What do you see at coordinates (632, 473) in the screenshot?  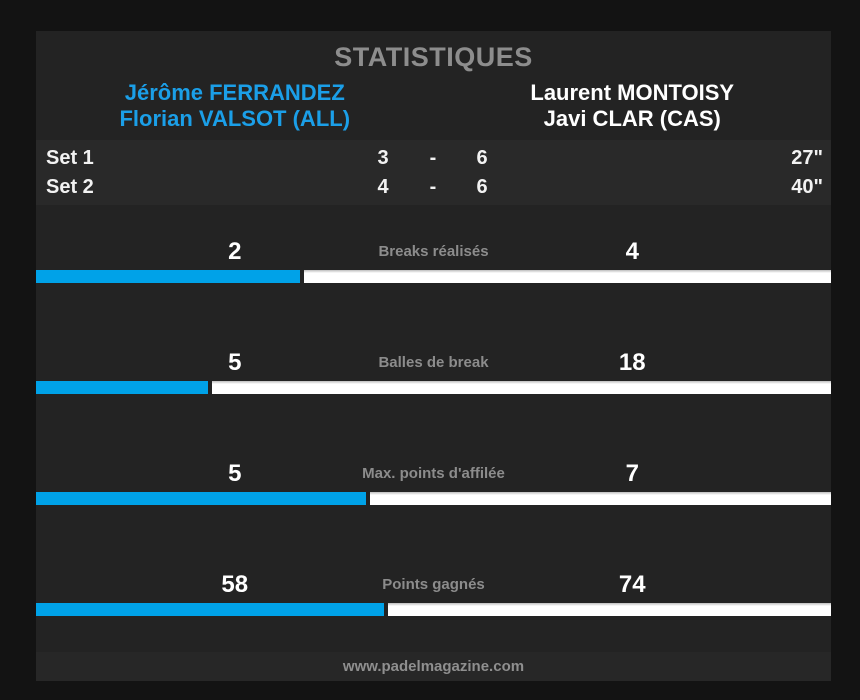 I see `stat-value-right: 7` at bounding box center [632, 473].